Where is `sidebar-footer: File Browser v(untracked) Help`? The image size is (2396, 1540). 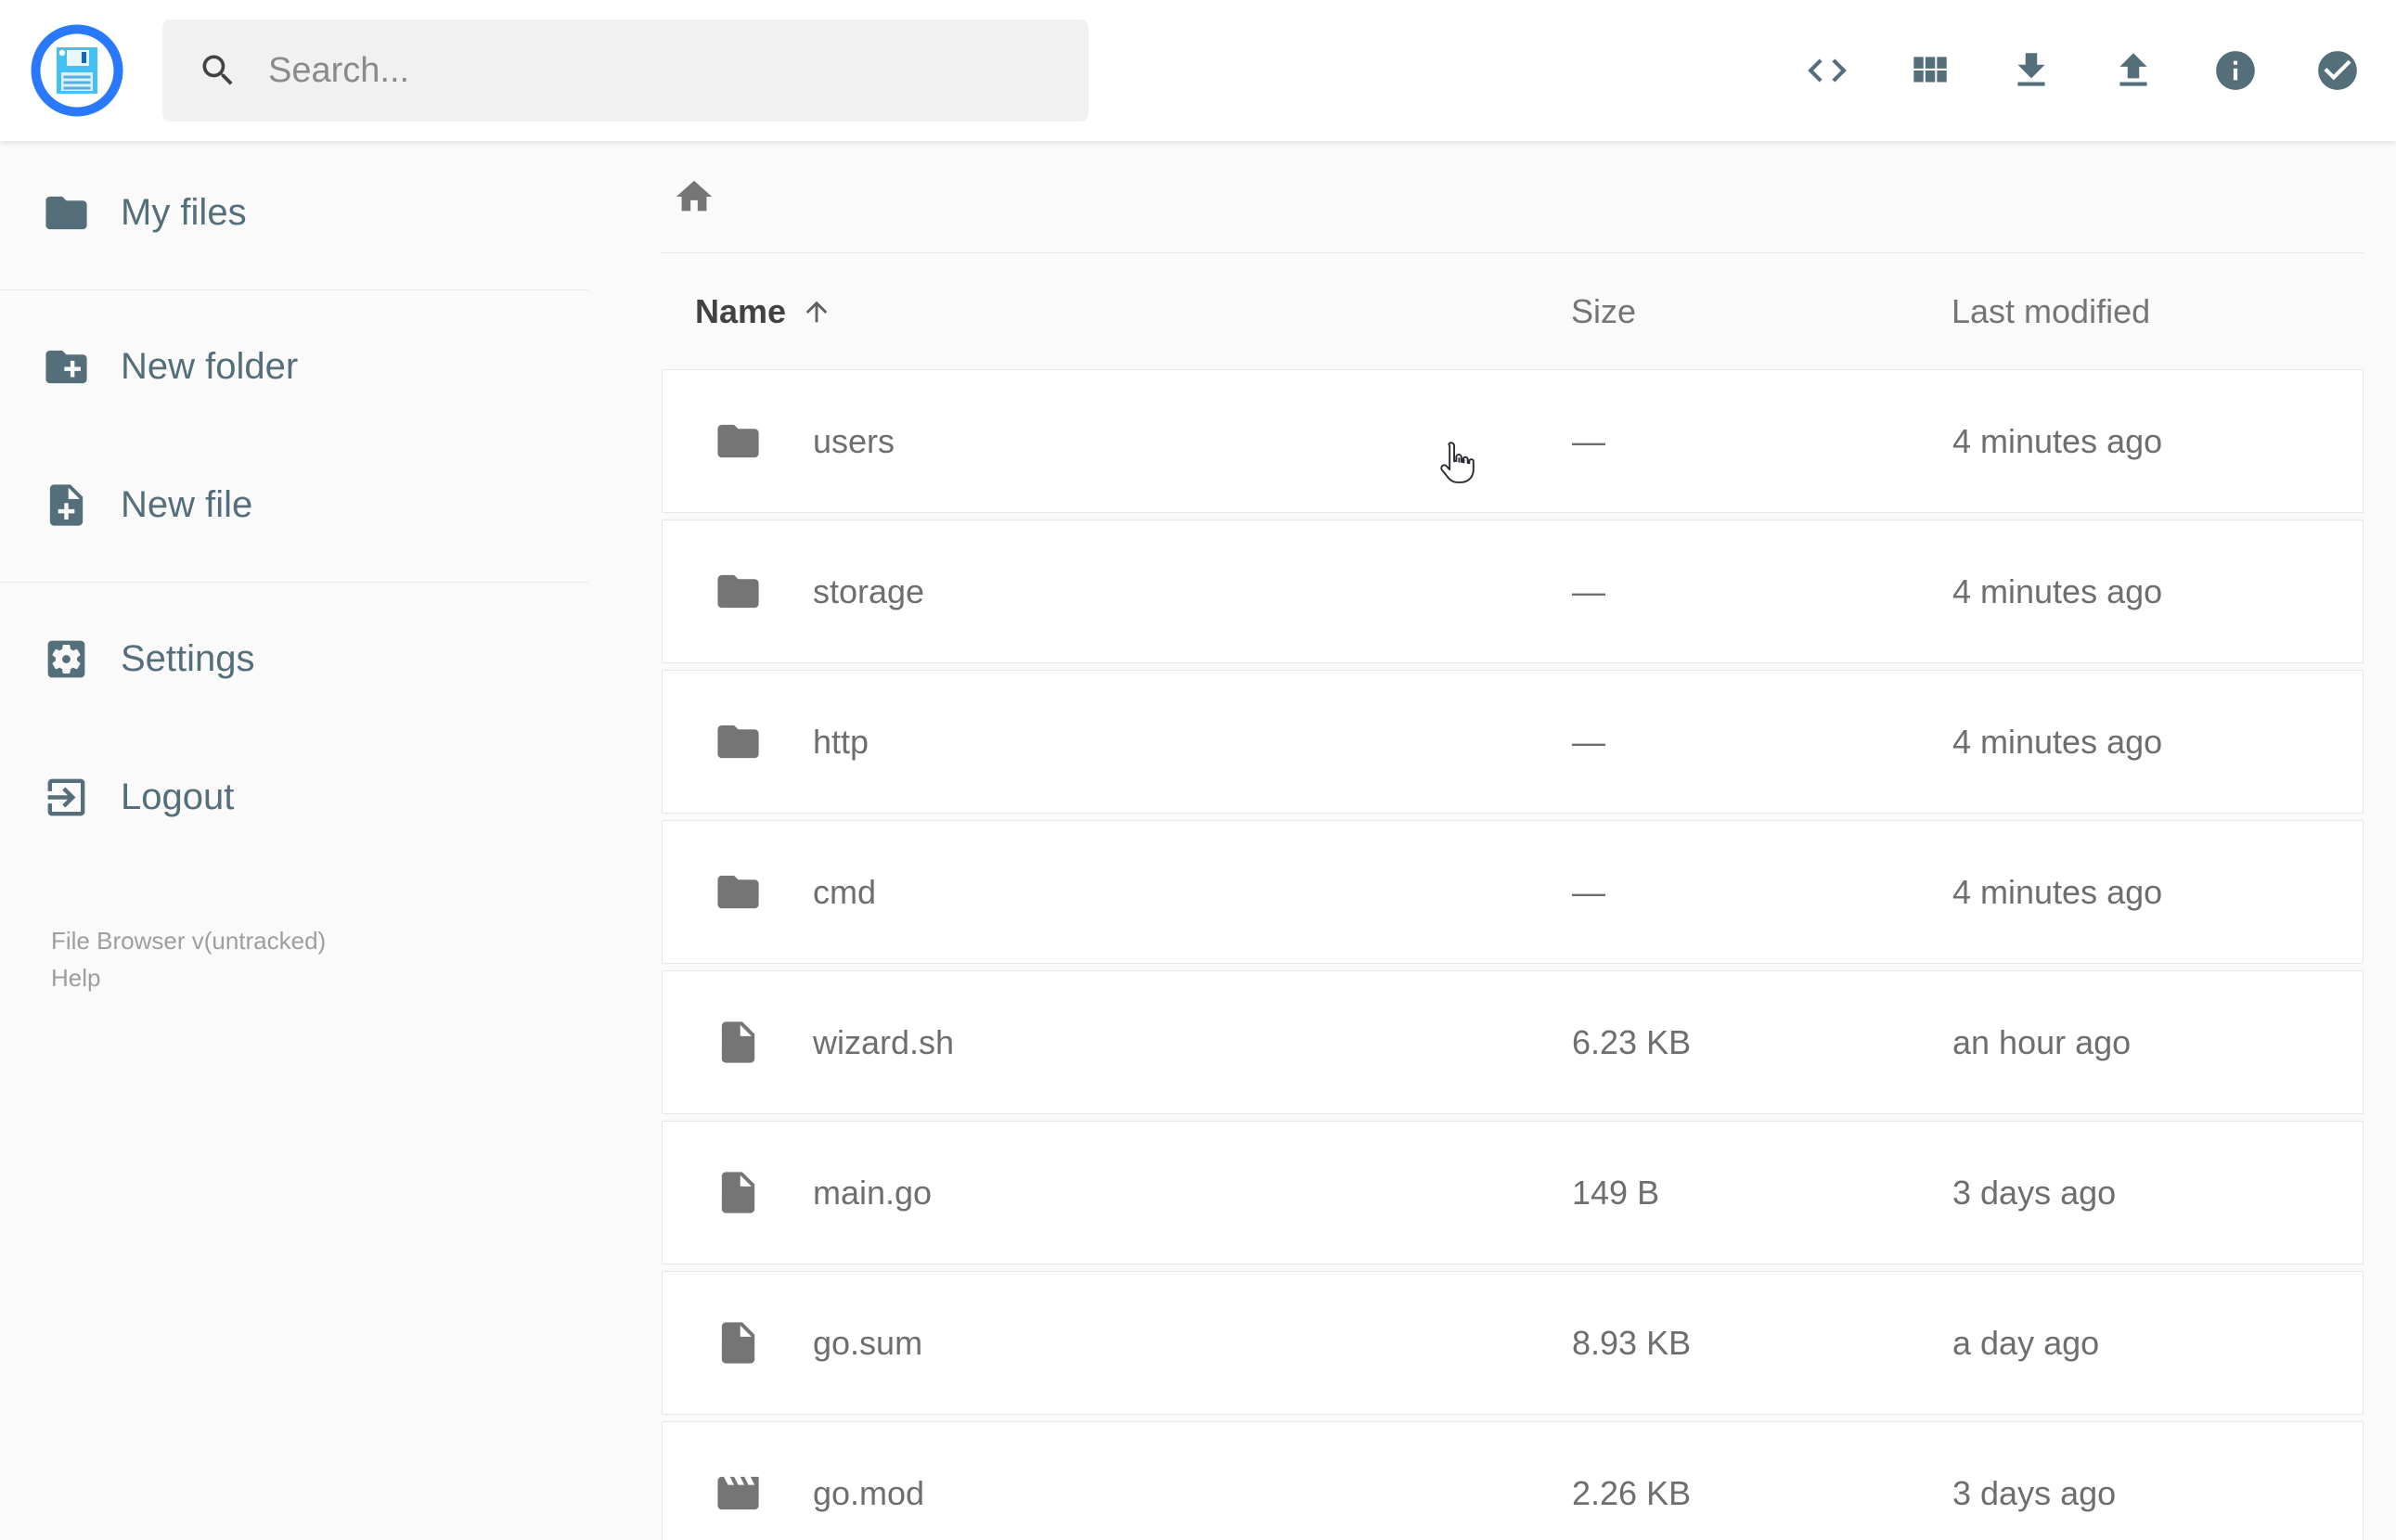 sidebar-footer: File Browser v(untracked) Help is located at coordinates (294, 959).